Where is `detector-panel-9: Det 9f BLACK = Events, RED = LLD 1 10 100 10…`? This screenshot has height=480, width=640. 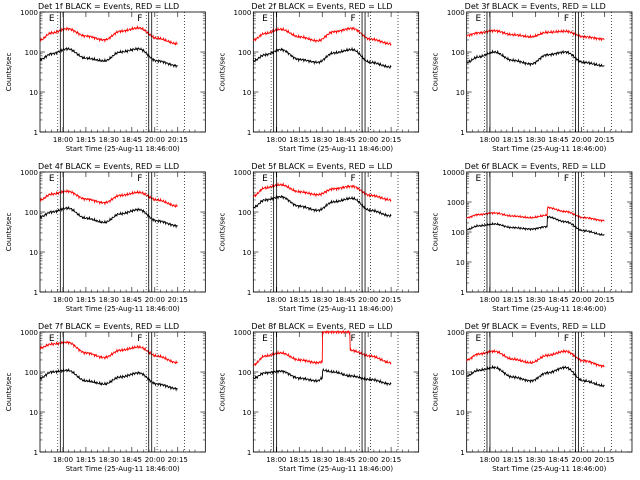 detector-panel-9: Det 9f BLACK = Events, RED = LLD 1 10 100 10… is located at coordinates (532, 397).